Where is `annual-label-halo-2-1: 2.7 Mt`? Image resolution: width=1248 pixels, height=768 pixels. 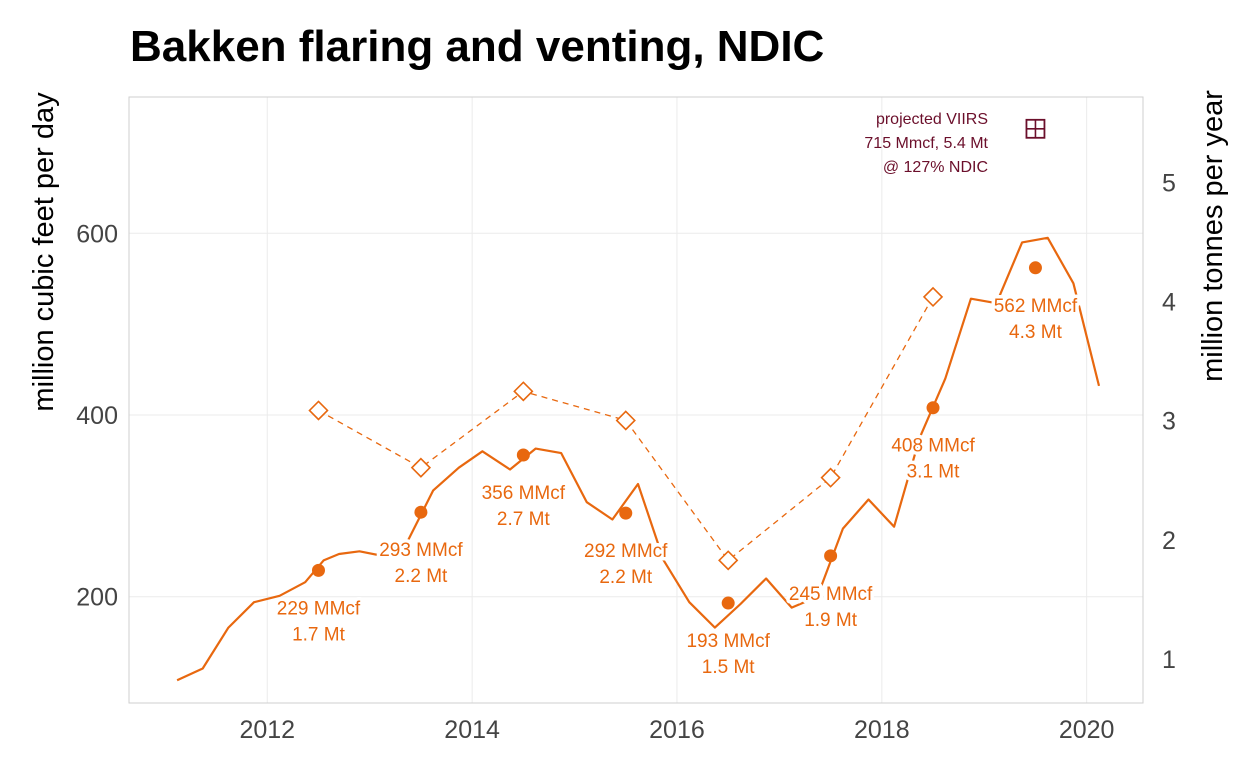 annual-label-halo-2-1: 2.7 Mt is located at coordinates (524, 519).